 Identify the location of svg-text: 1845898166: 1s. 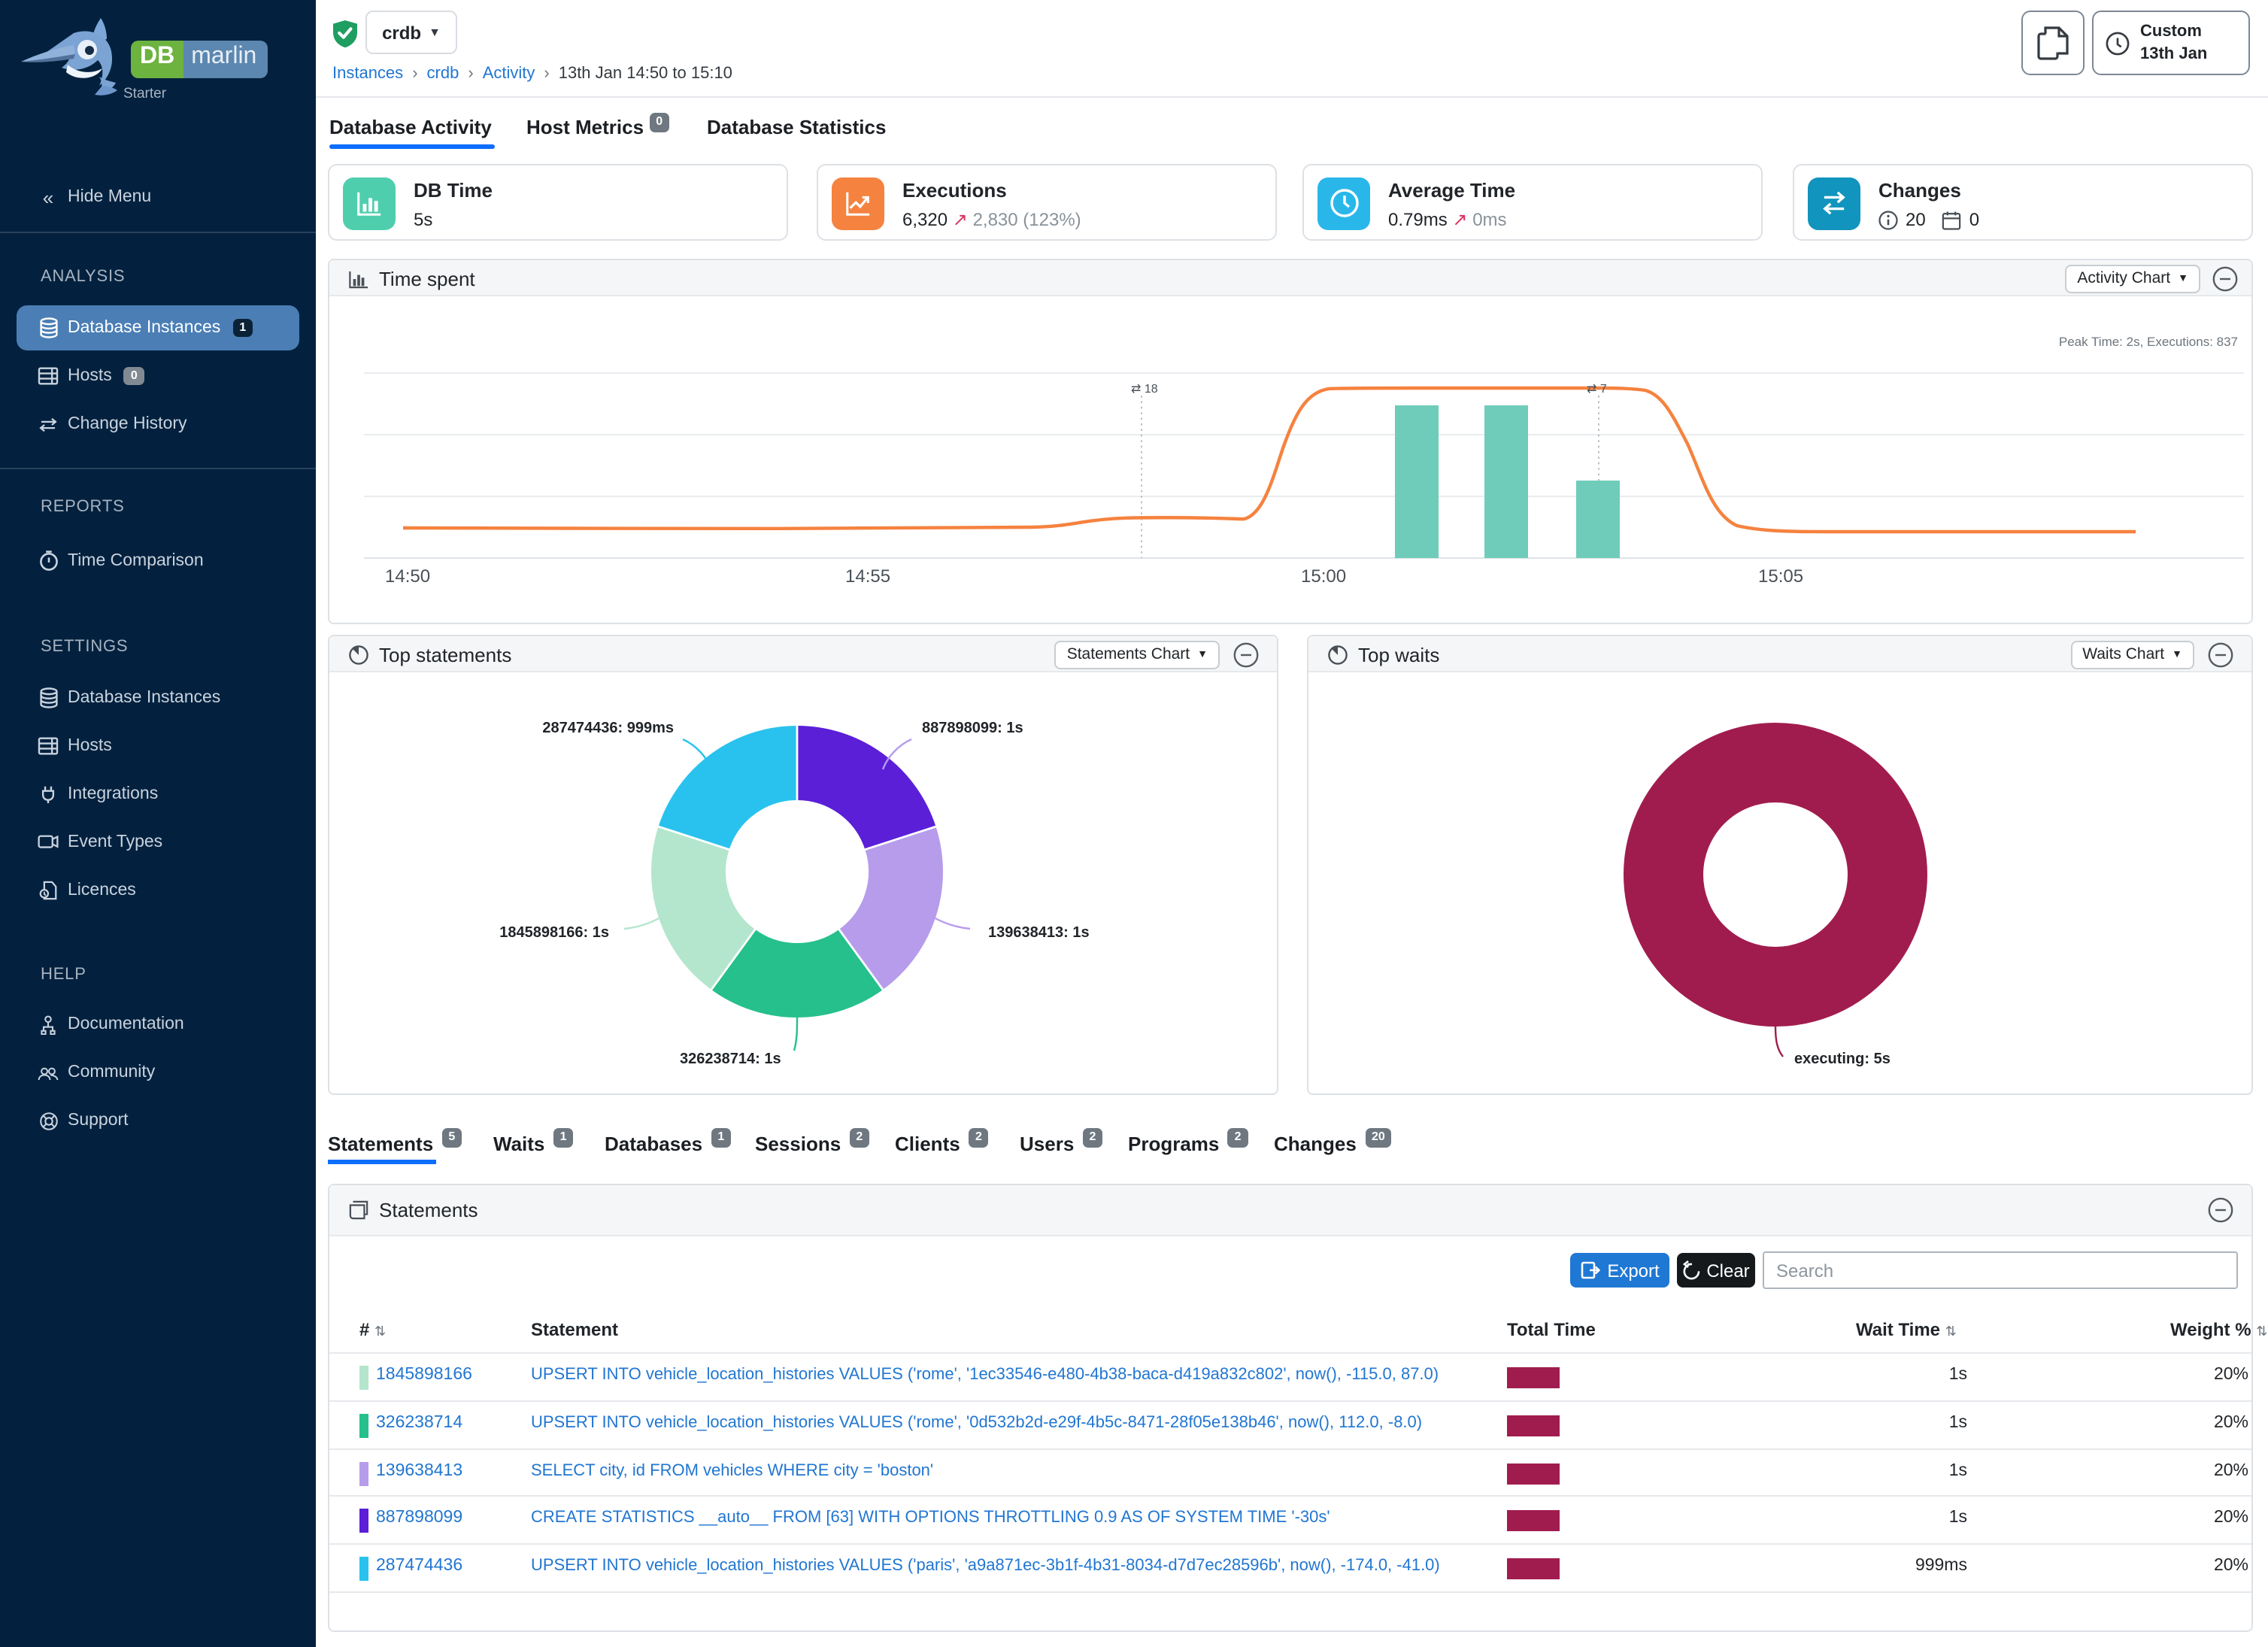
(554, 932).